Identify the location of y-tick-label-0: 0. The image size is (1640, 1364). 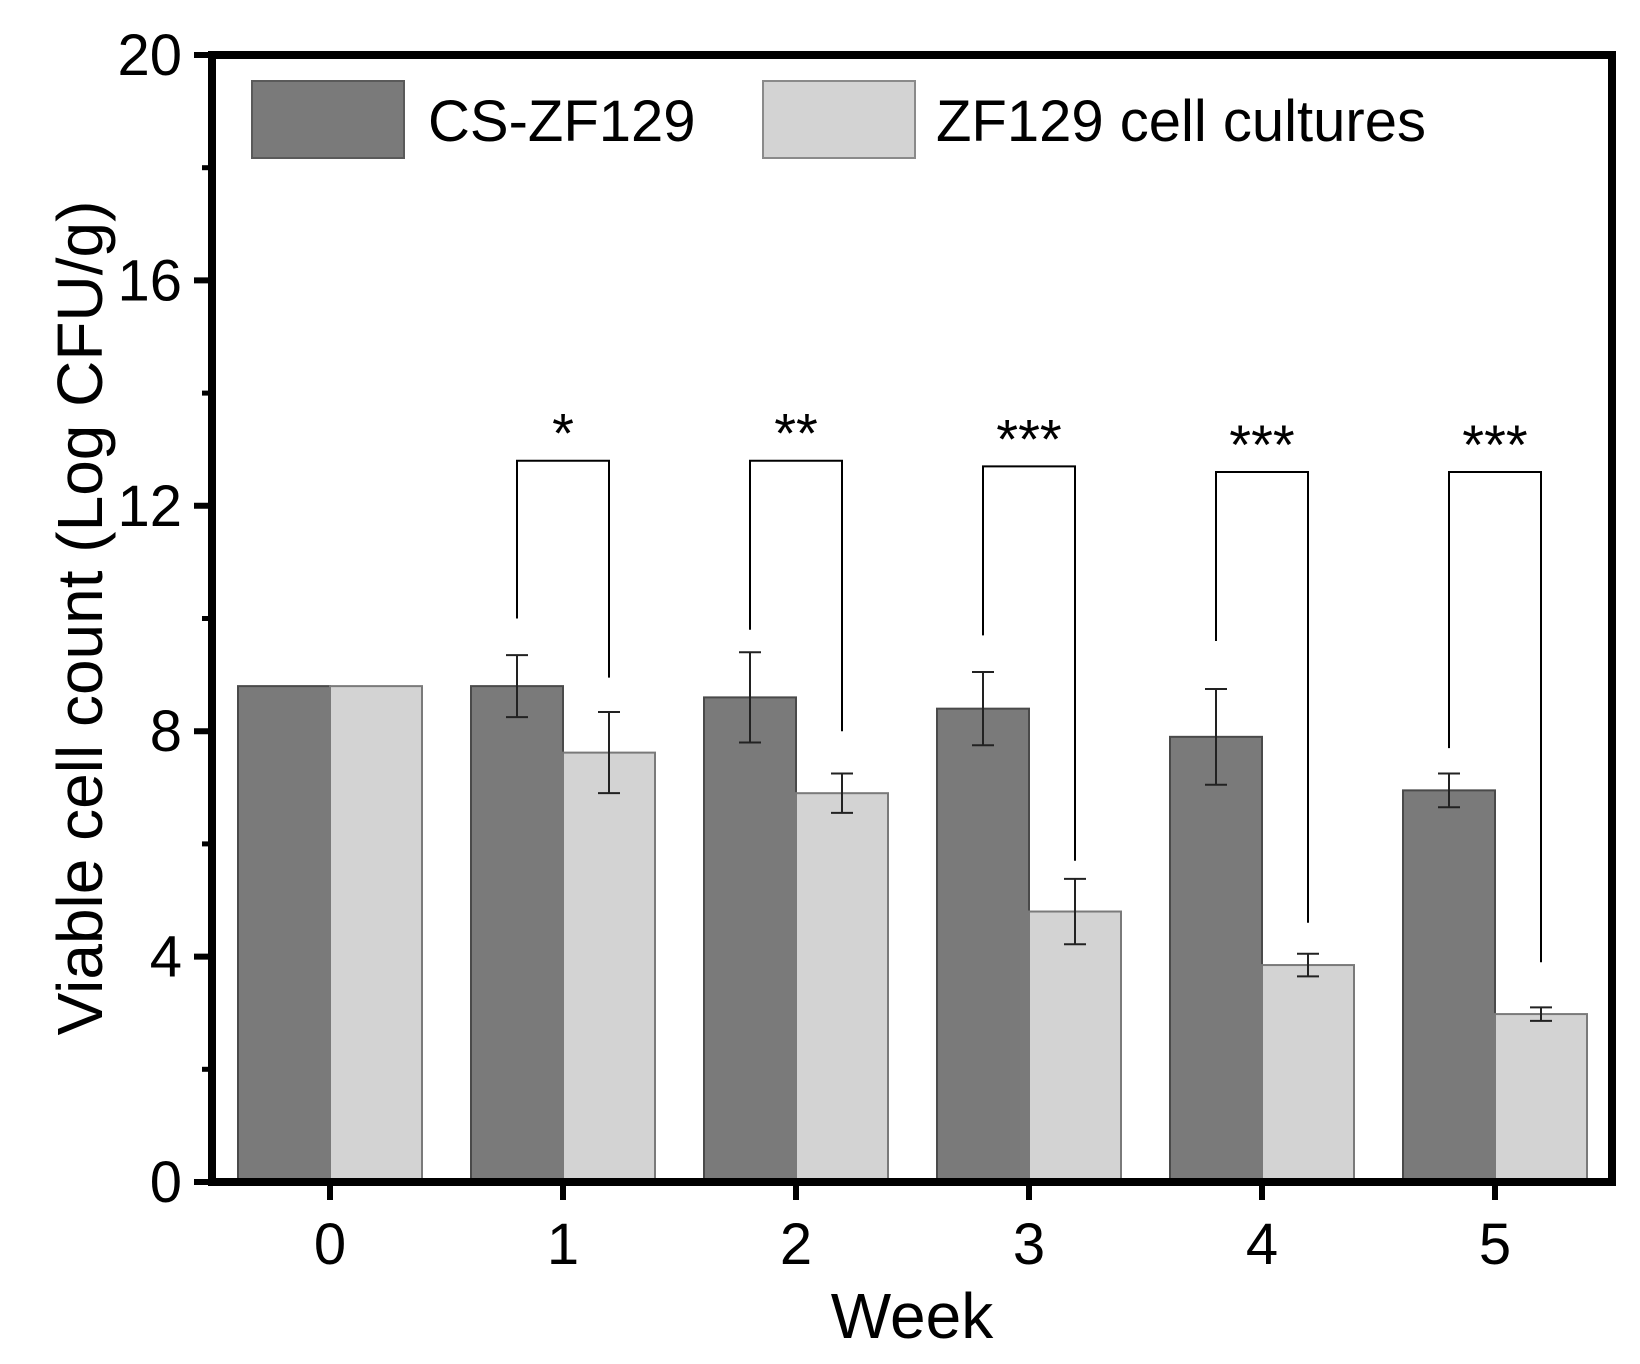
(166, 1182).